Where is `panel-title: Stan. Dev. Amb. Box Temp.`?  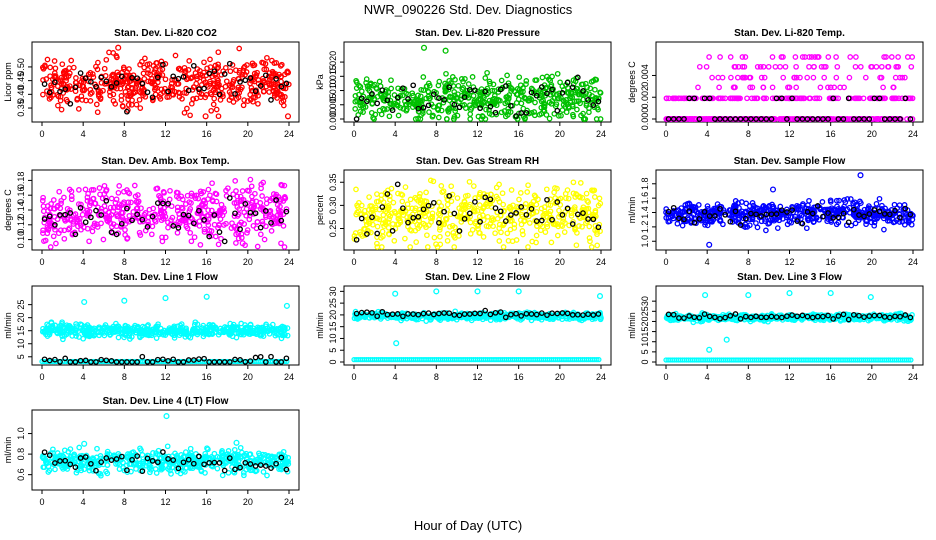
panel-title: Stan. Dev. Amb. Box Temp. is located at coordinates (165, 161).